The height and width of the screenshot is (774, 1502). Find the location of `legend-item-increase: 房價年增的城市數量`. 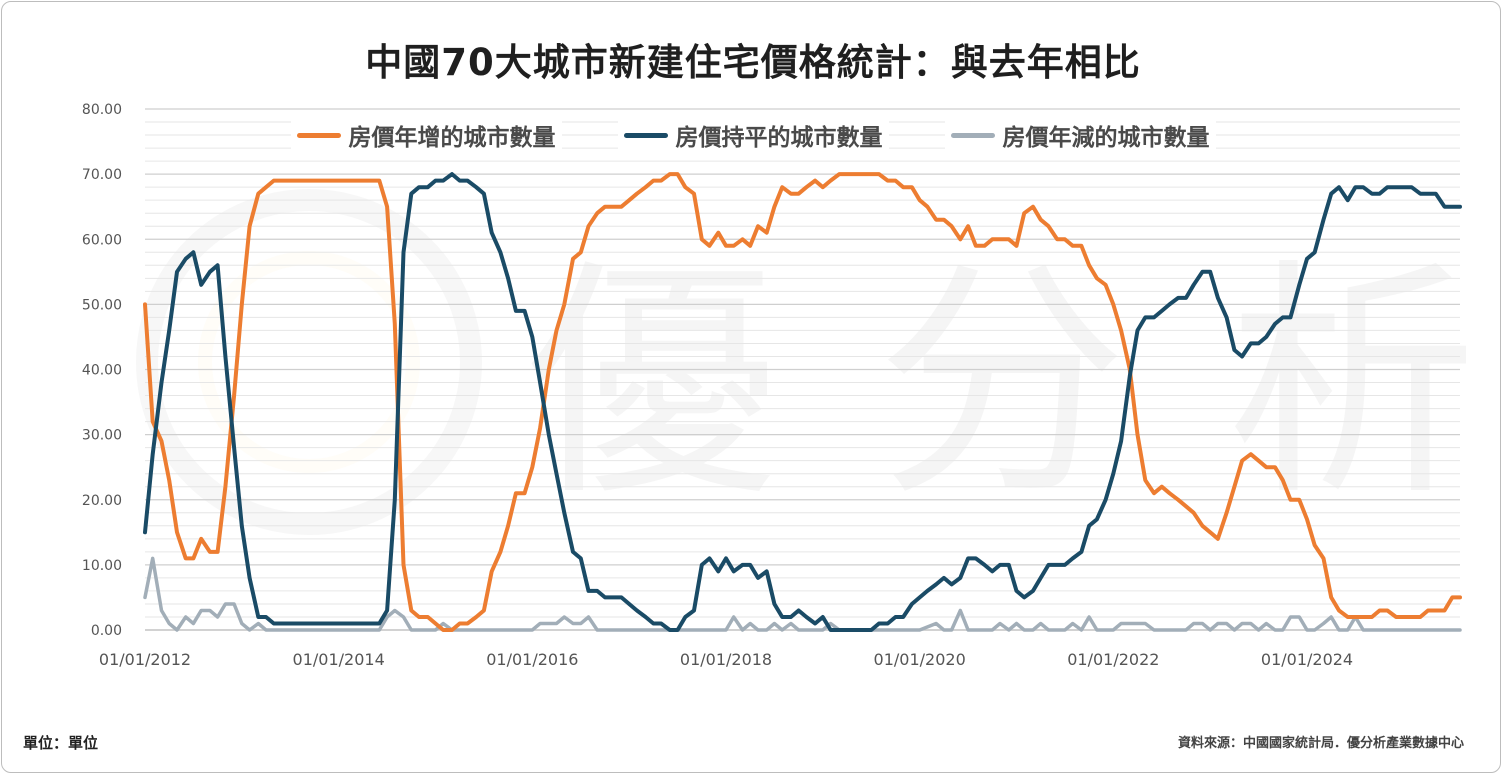

legend-item-increase: 房價年增的城市數量 is located at coordinates (426, 135).